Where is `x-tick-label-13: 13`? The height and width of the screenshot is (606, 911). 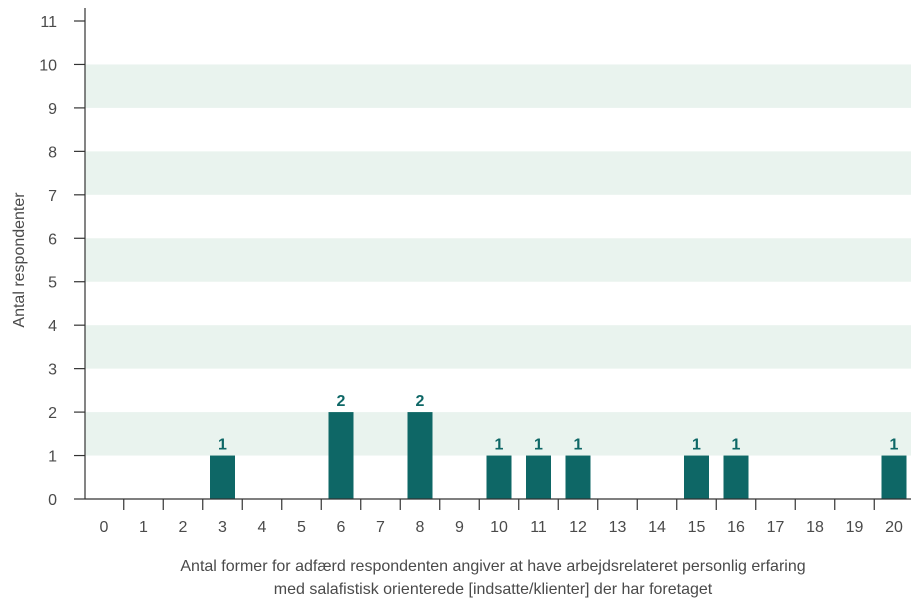 x-tick-label-13: 13 is located at coordinates (618, 527).